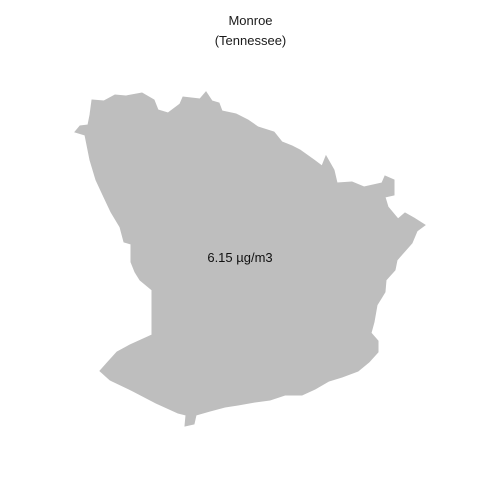  Describe the element at coordinates (250, 40) in the screenshot. I see `map-title-state: (Tennessee)` at that location.